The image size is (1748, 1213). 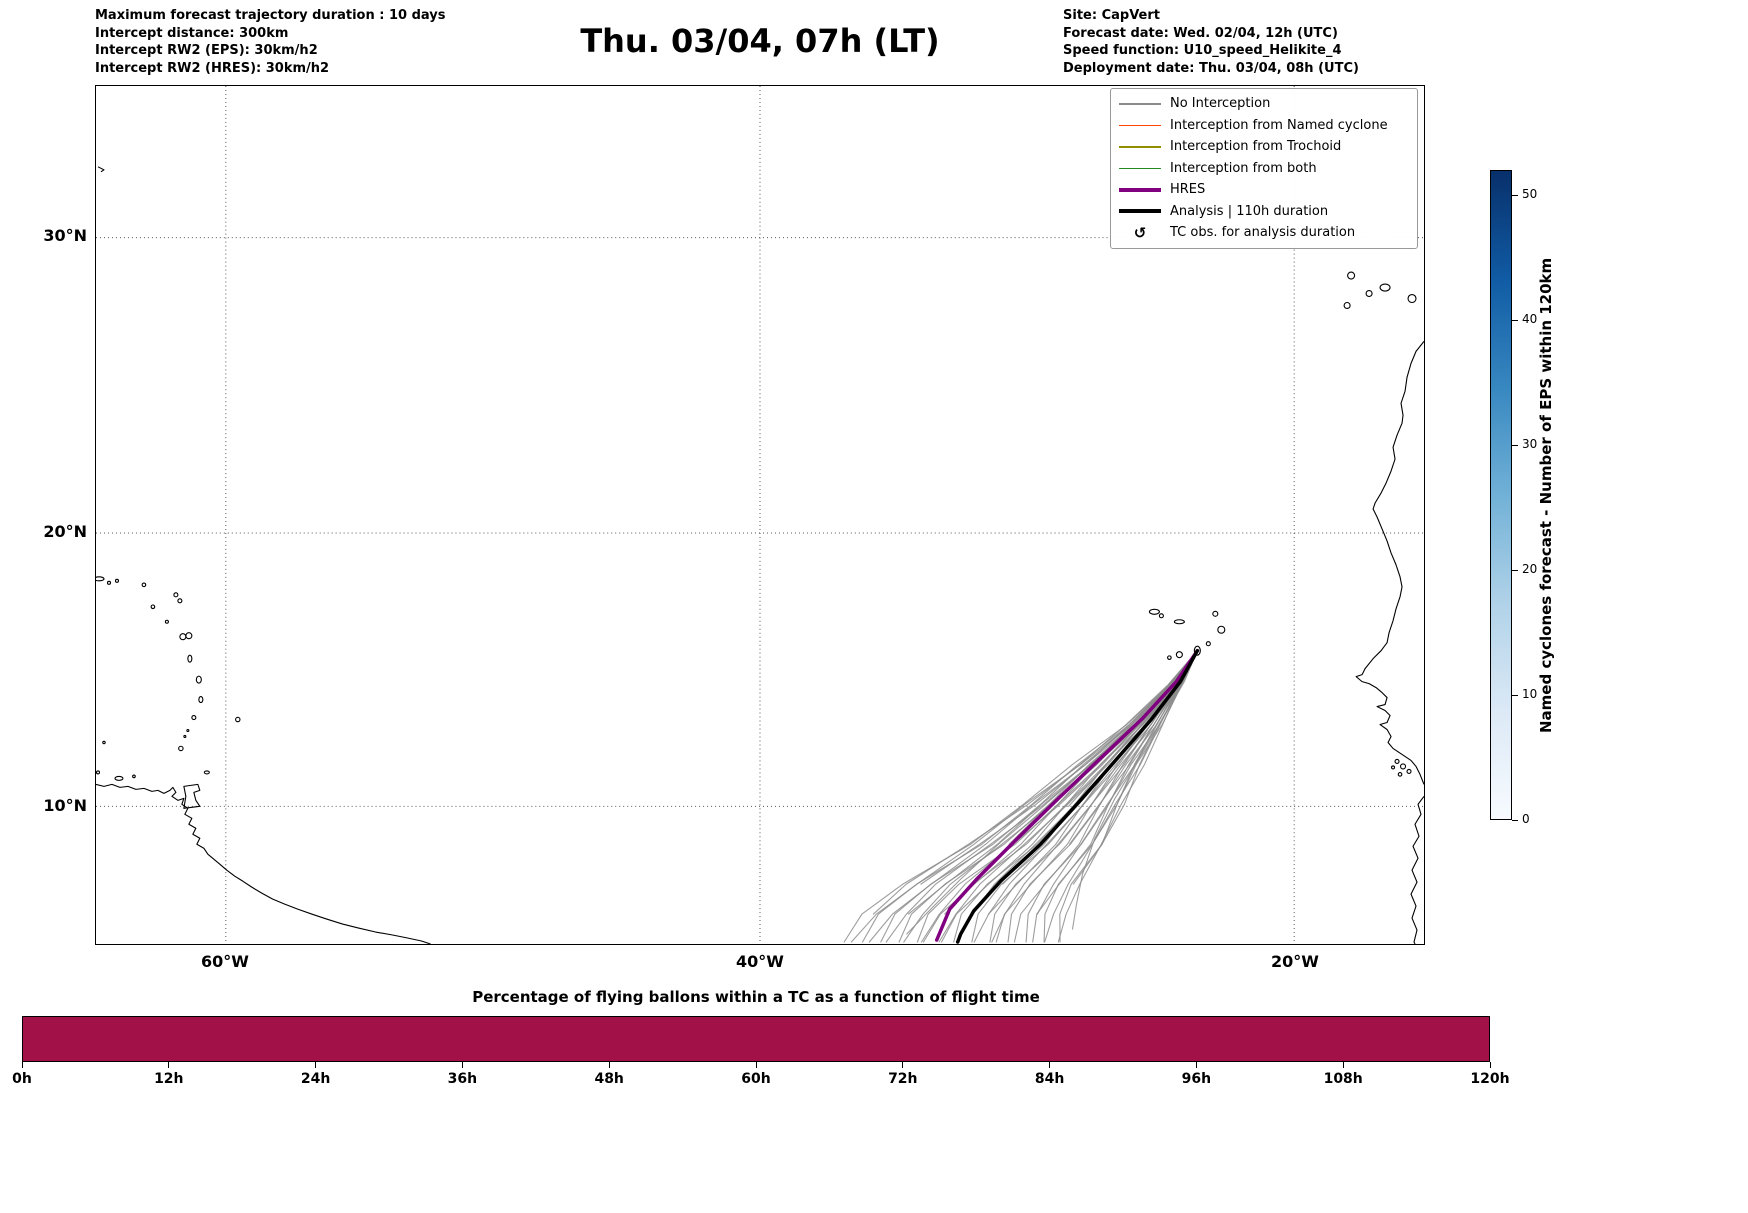 I want to click on legend-label: No Interception, so click(x=1220, y=104).